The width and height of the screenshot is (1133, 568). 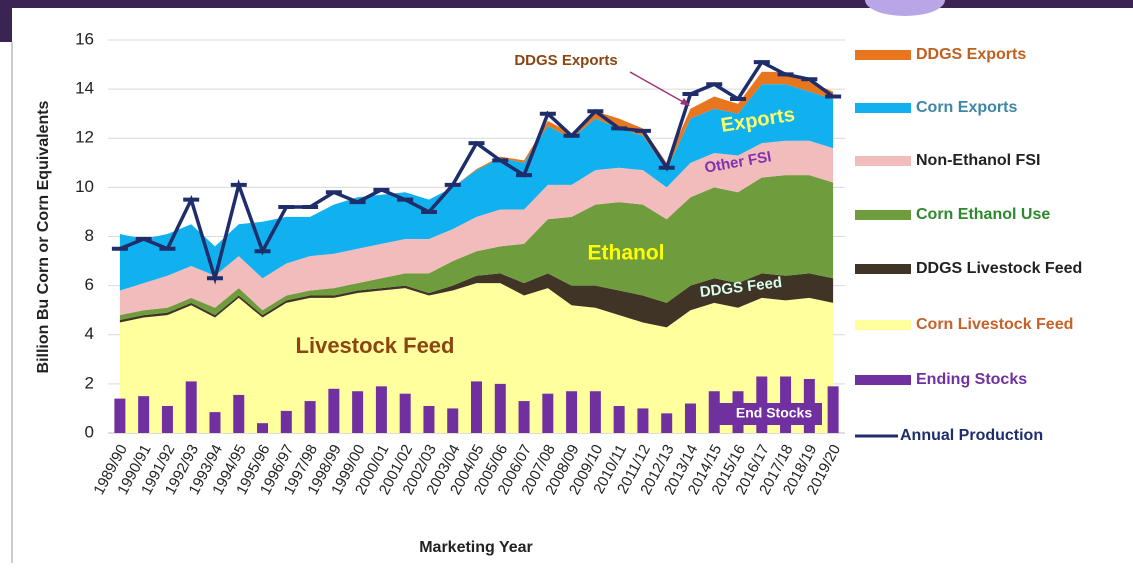 What do you see at coordinates (971, 435) in the screenshot?
I see `legend-label: Annual Production` at bounding box center [971, 435].